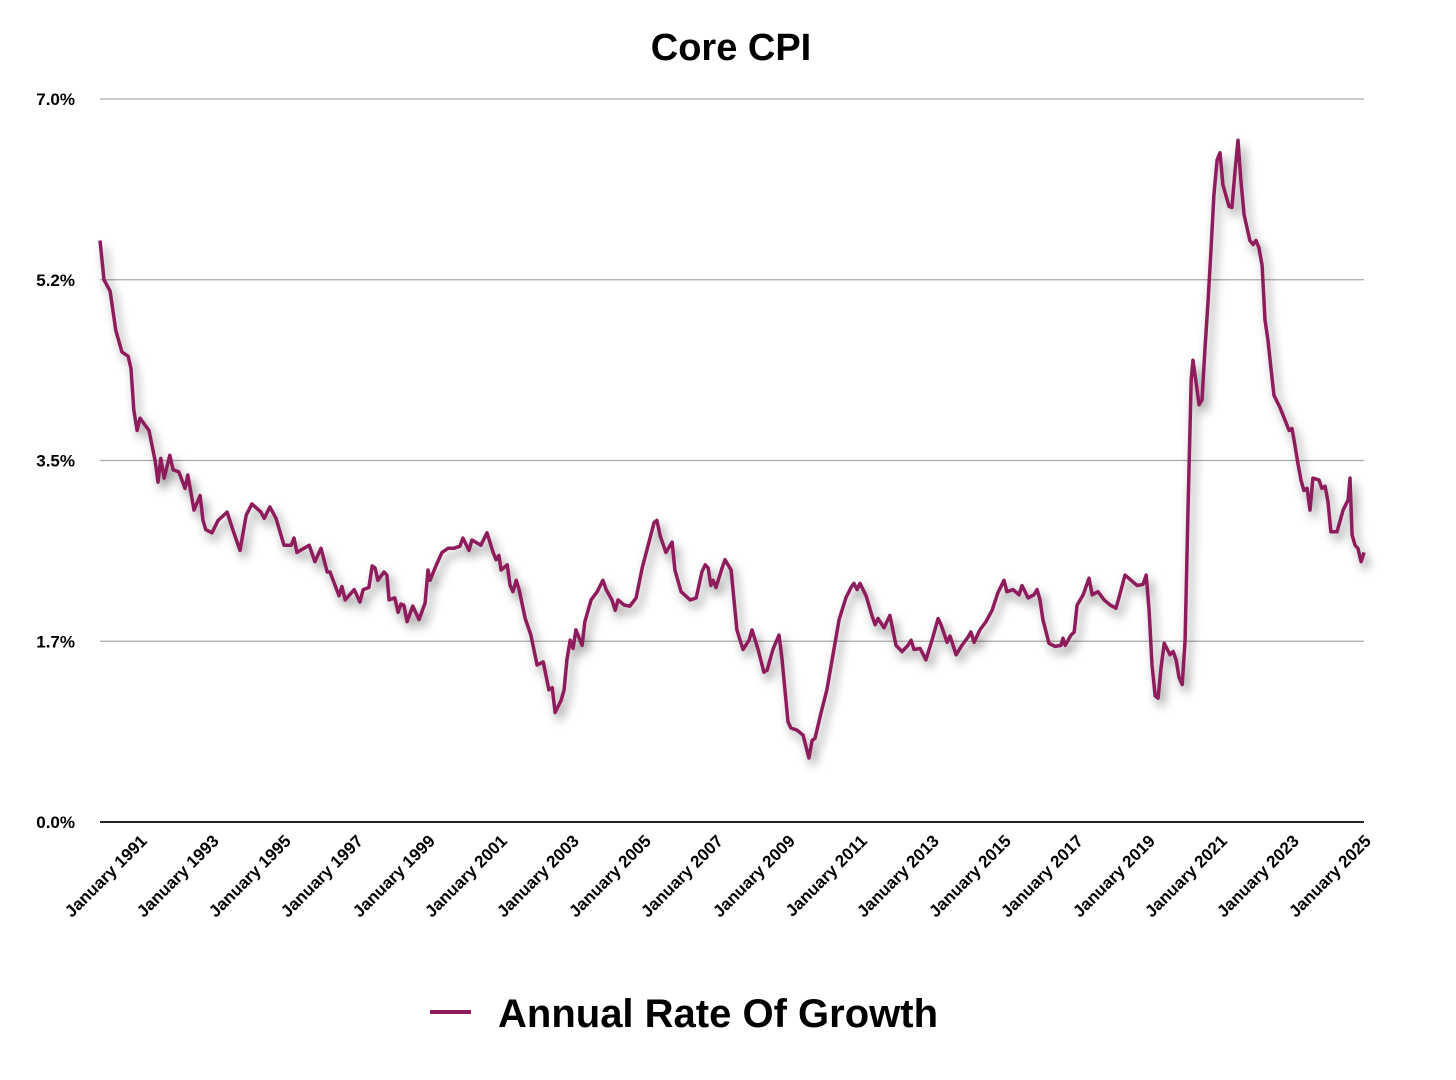  I want to click on chart-title: Core CPI, so click(731, 48).